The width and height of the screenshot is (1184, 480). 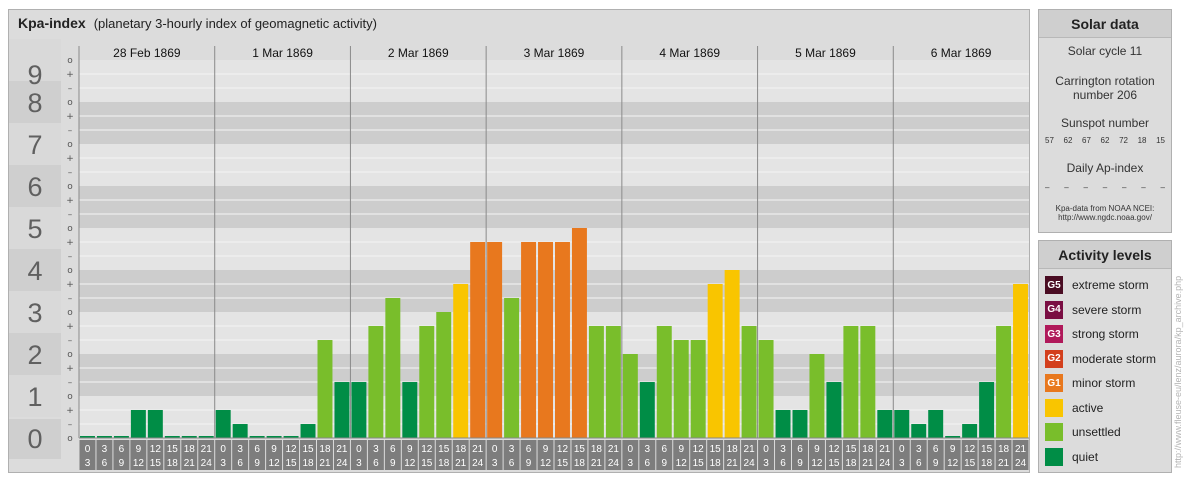 I want to click on interval-end-label: 6, so click(x=648, y=463).